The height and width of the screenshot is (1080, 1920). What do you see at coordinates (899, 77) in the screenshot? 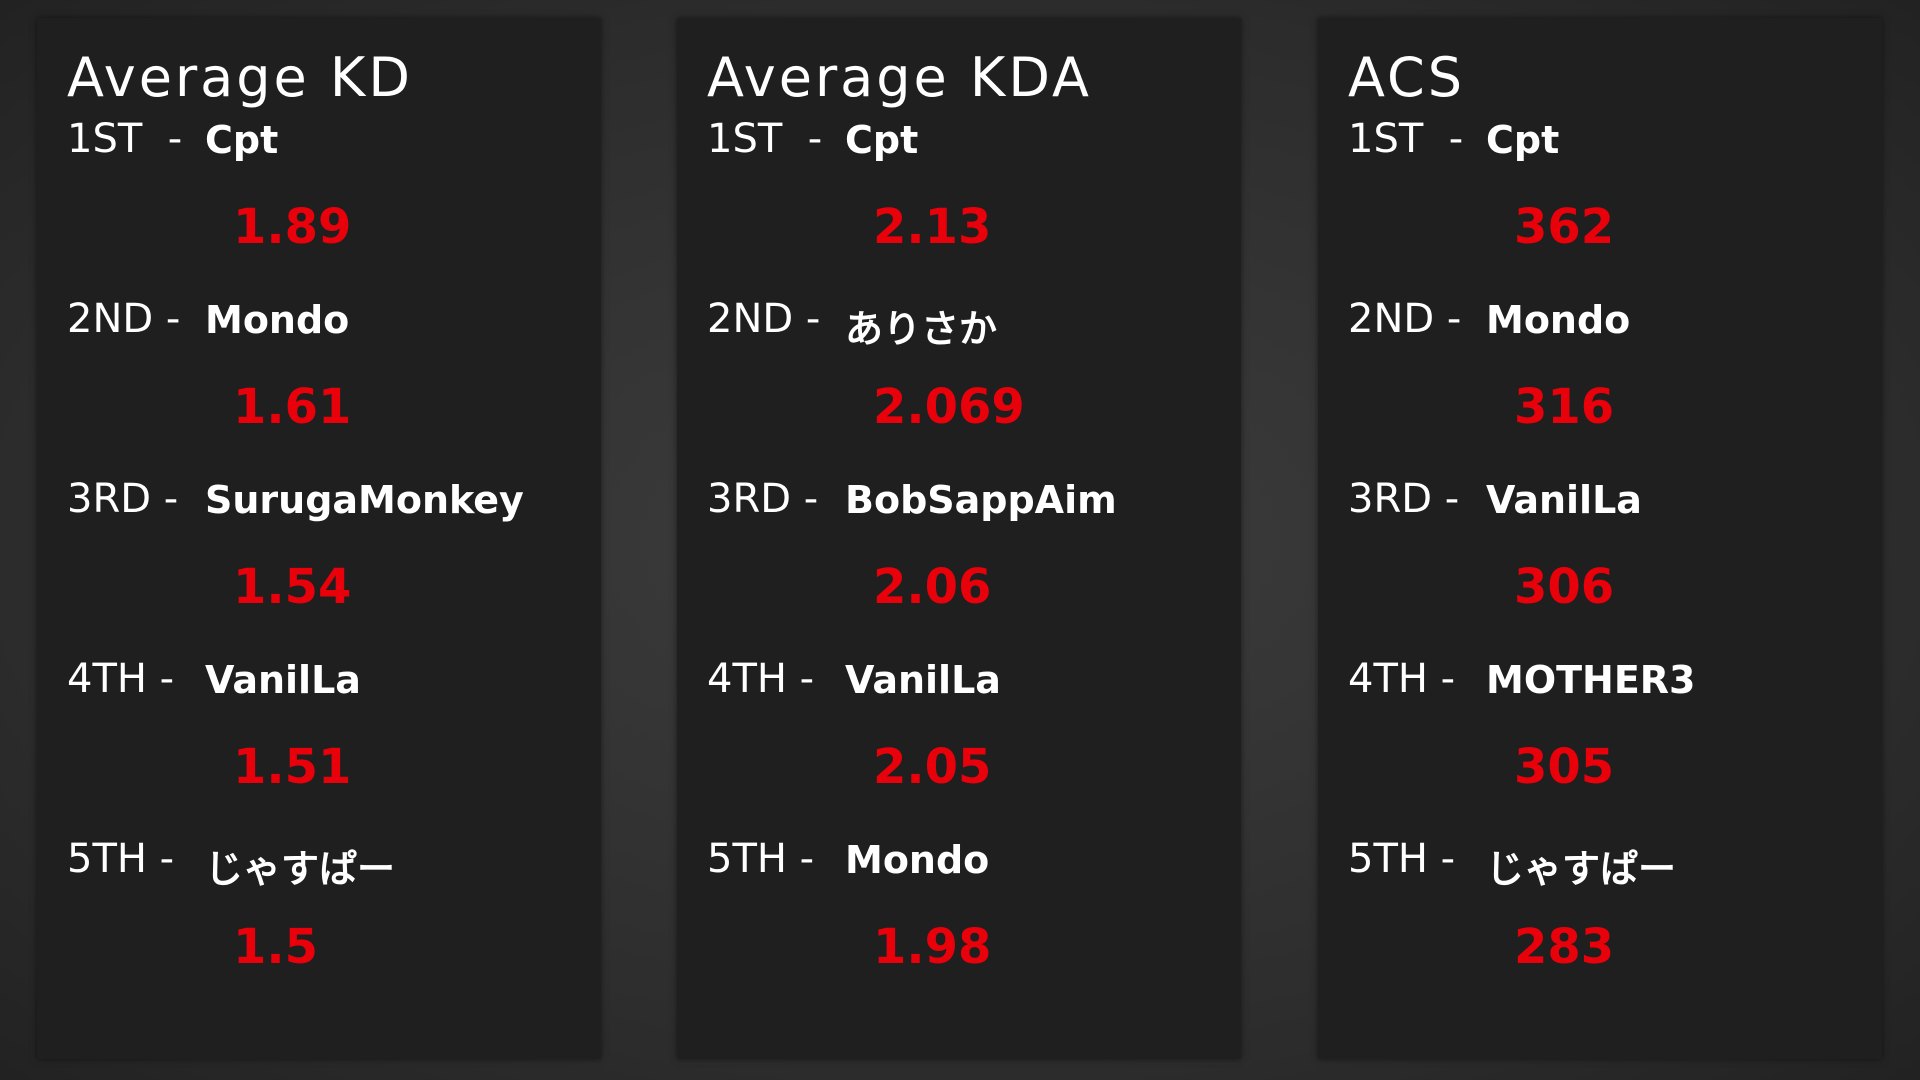
I see `panel-title: Average KDA` at bounding box center [899, 77].